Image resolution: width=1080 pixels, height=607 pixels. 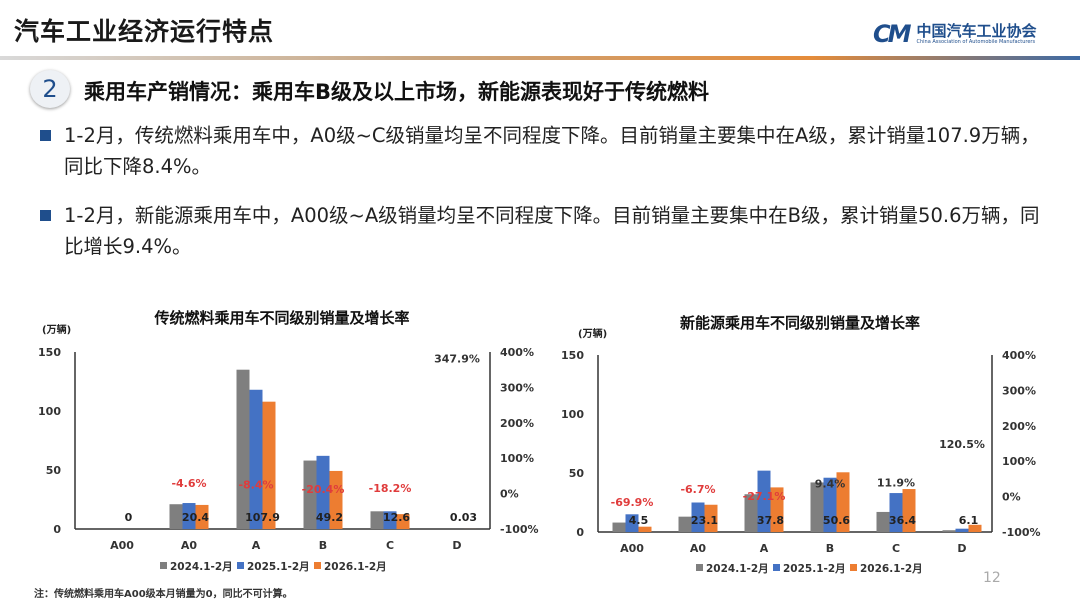 I want to click on cam-logo-icon: CM, so click(x=892, y=34).